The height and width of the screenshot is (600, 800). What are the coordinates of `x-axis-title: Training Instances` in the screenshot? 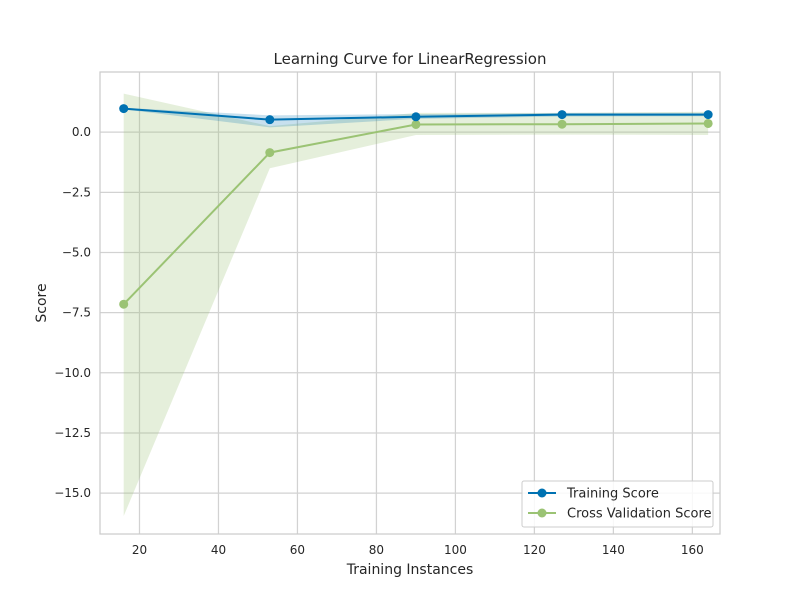 It's located at (410, 570).